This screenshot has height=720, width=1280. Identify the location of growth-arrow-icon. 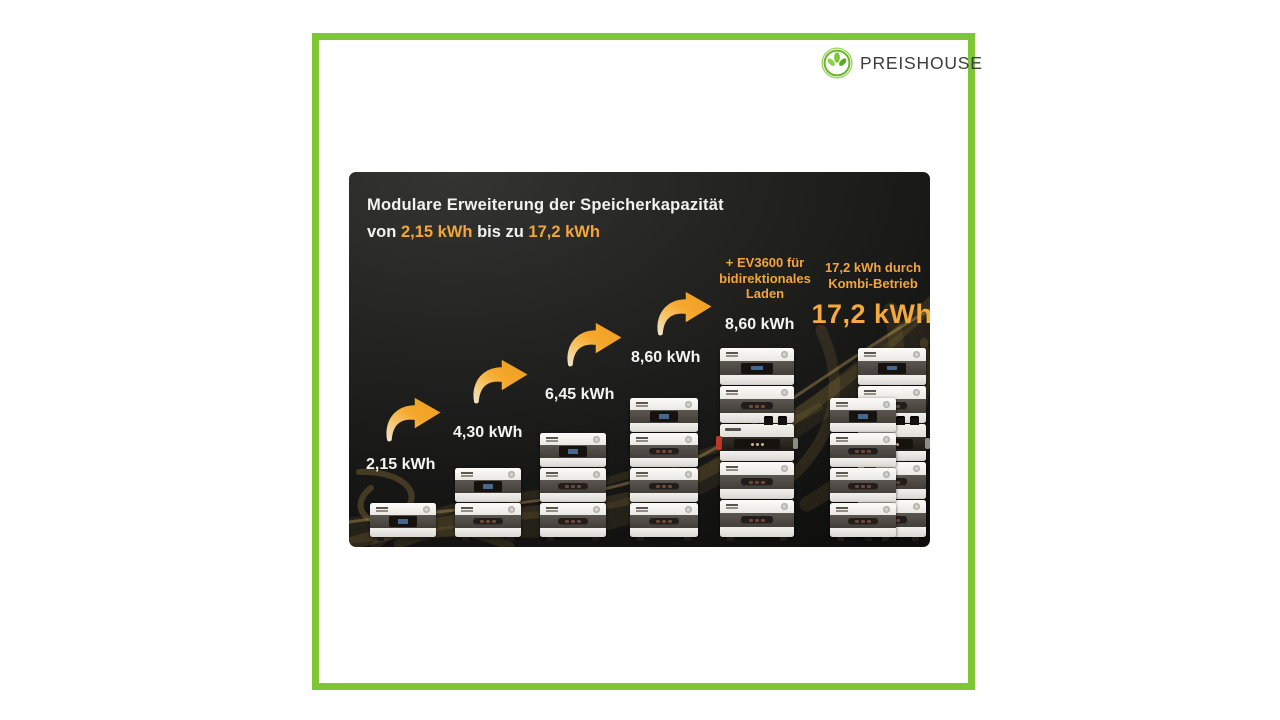
(499, 381).